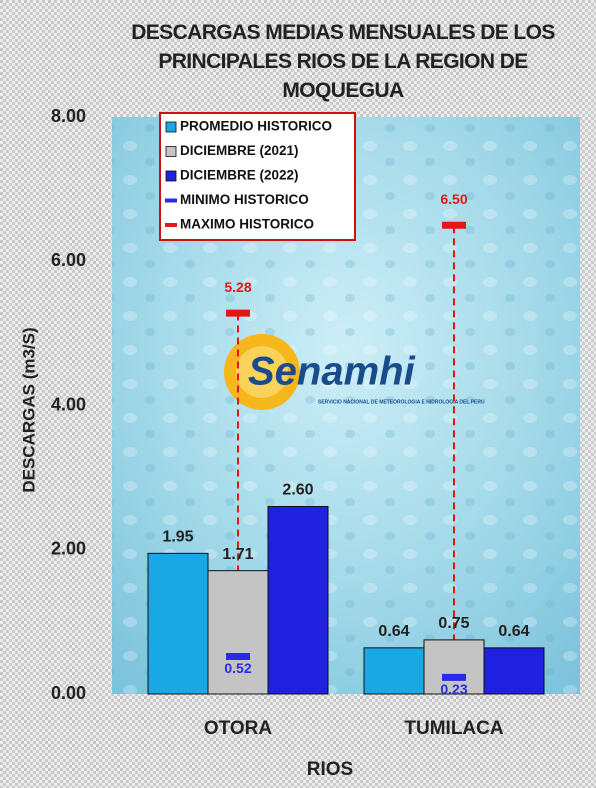 The width and height of the screenshot is (596, 788). What do you see at coordinates (297, 490) in the screenshot?
I see `data-label: 2.60` at bounding box center [297, 490].